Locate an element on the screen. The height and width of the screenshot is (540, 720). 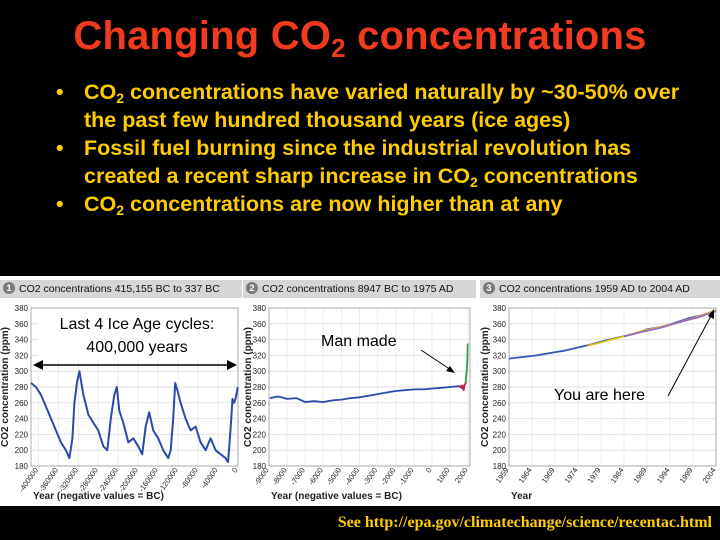
x-tick-label: 1999 is located at coordinates (686, 475).